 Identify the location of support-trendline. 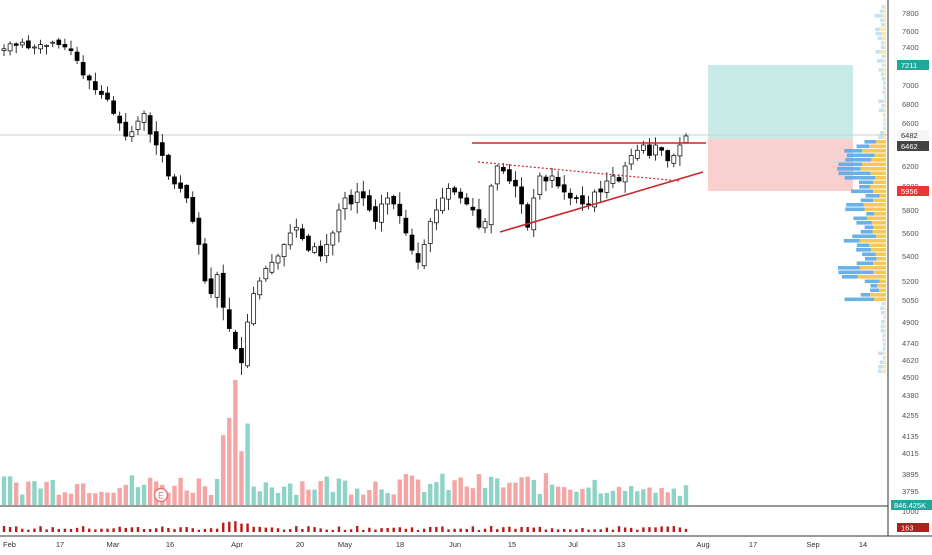
(601, 202).